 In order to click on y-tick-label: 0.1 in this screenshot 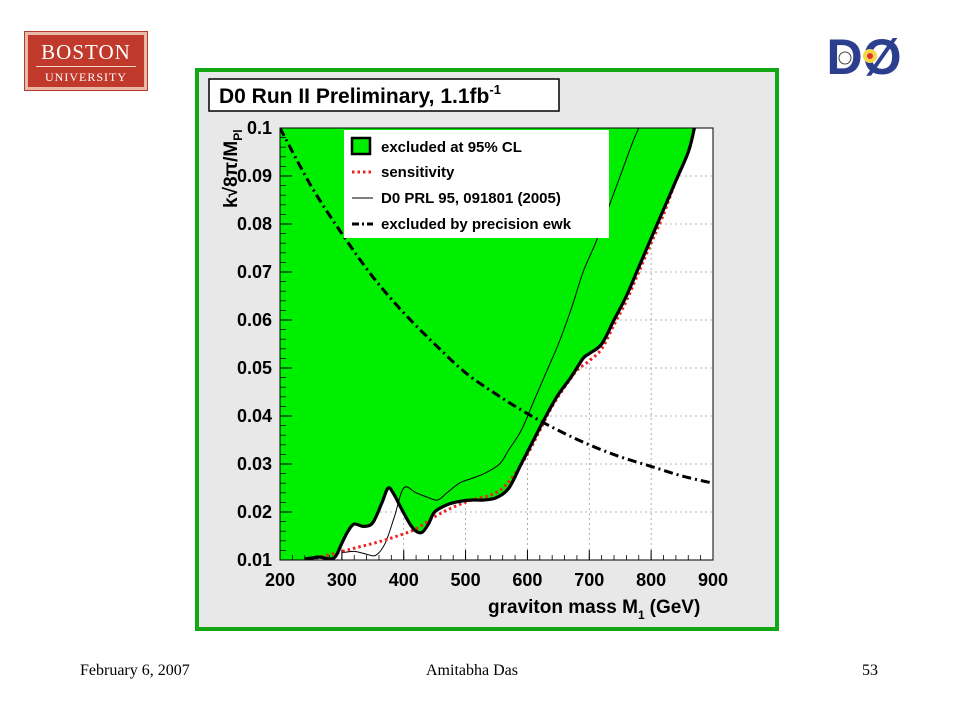, I will do `click(259, 128)`.